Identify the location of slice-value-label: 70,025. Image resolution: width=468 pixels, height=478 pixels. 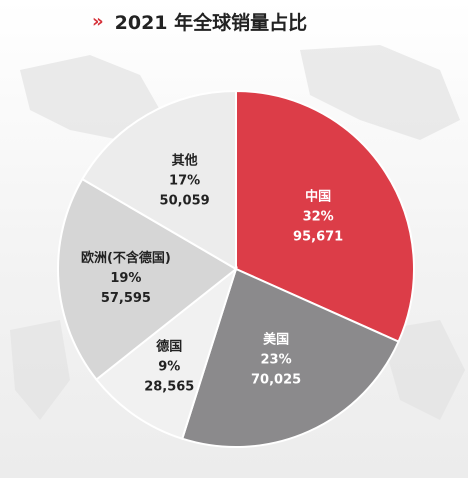
(276, 379).